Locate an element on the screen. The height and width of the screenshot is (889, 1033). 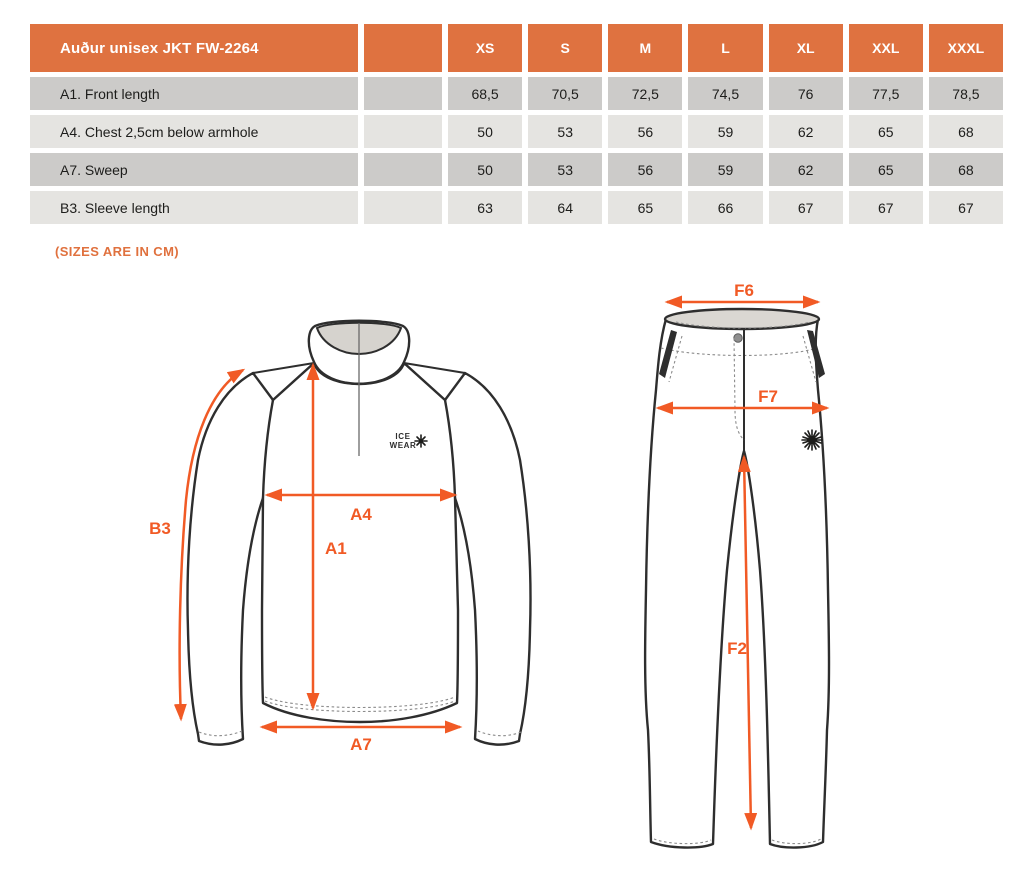
size-header-m: M is located at coordinates (645, 48).